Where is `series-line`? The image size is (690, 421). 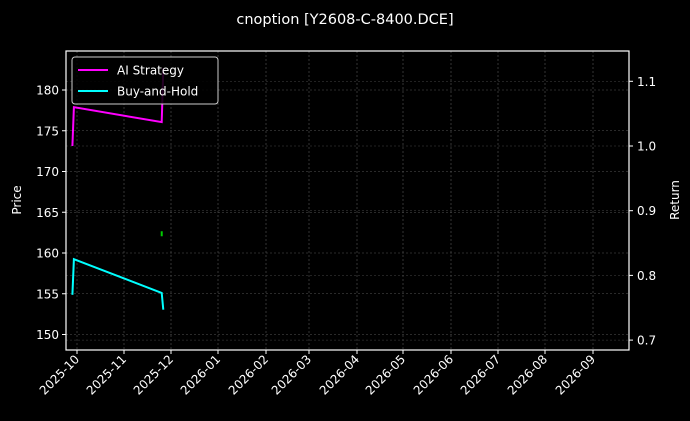 series-line is located at coordinates (118, 283).